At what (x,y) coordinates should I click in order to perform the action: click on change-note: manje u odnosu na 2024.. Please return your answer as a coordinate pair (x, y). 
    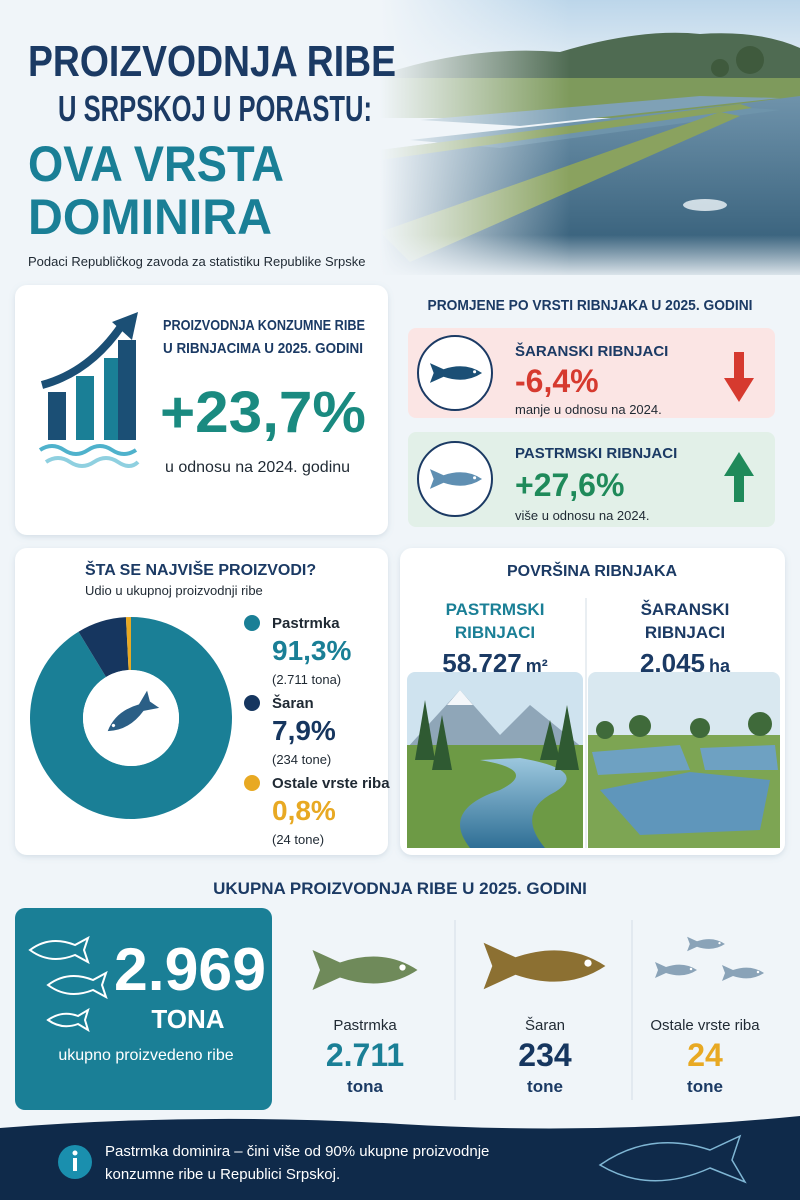
    Looking at the image, I should click on (588, 409).